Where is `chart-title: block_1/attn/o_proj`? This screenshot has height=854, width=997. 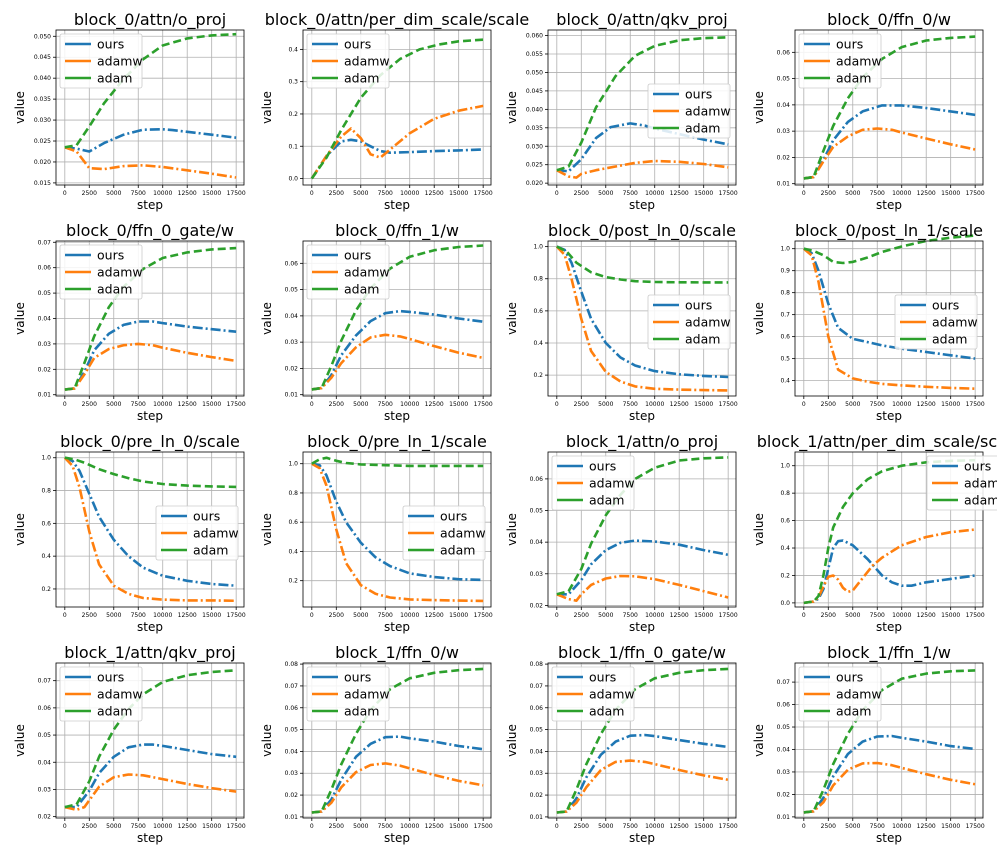 chart-title: block_1/attn/o_proj is located at coordinates (642, 442).